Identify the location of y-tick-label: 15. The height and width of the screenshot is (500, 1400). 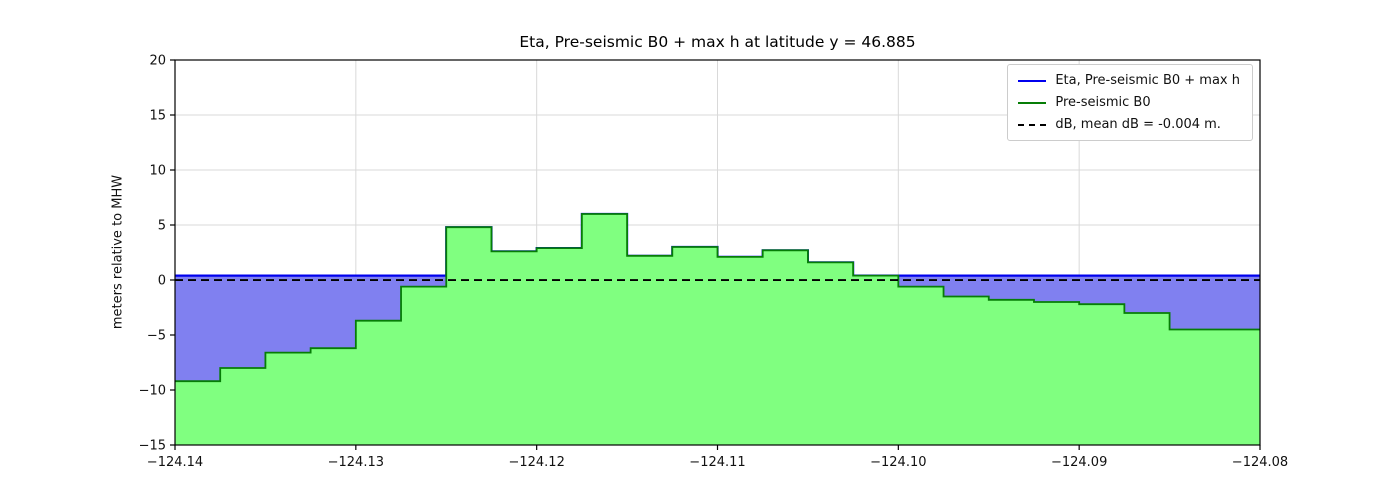
(157, 116).